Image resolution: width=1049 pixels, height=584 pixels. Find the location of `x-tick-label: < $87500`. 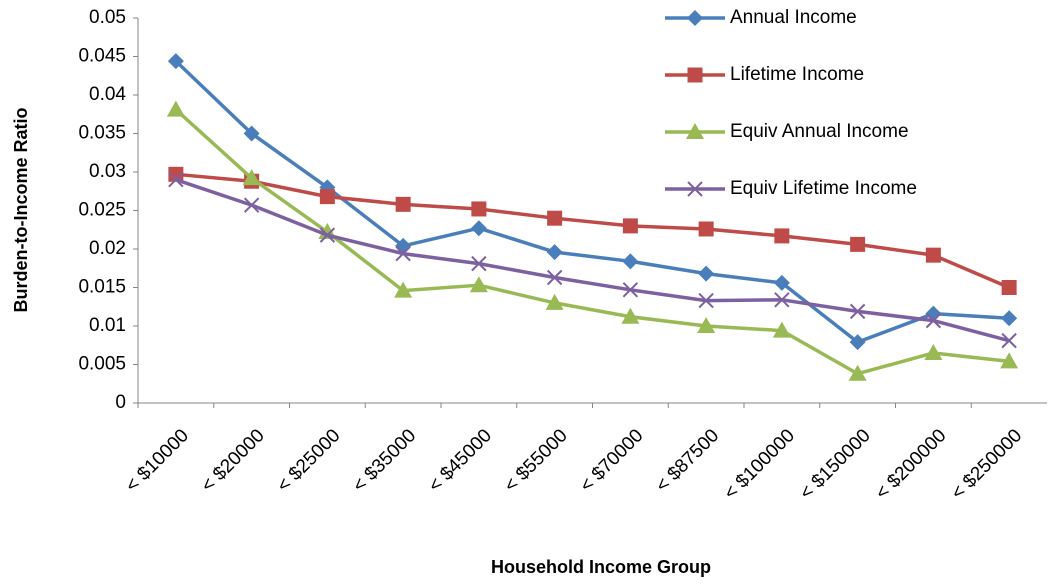

x-tick-label: < $87500 is located at coordinates (687, 460).